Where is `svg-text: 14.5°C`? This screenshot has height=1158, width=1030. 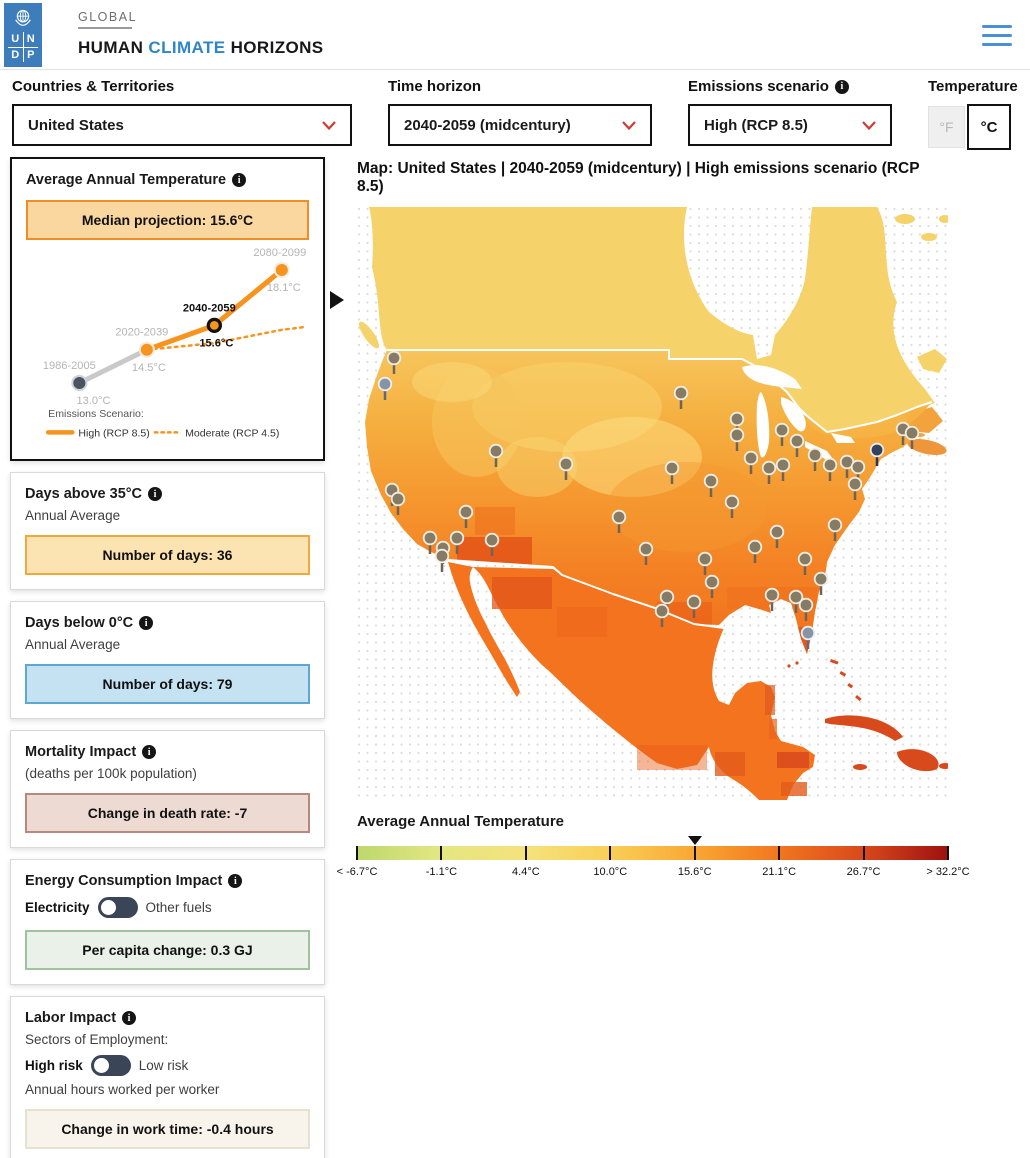 svg-text: 14.5°C is located at coordinates (149, 368).